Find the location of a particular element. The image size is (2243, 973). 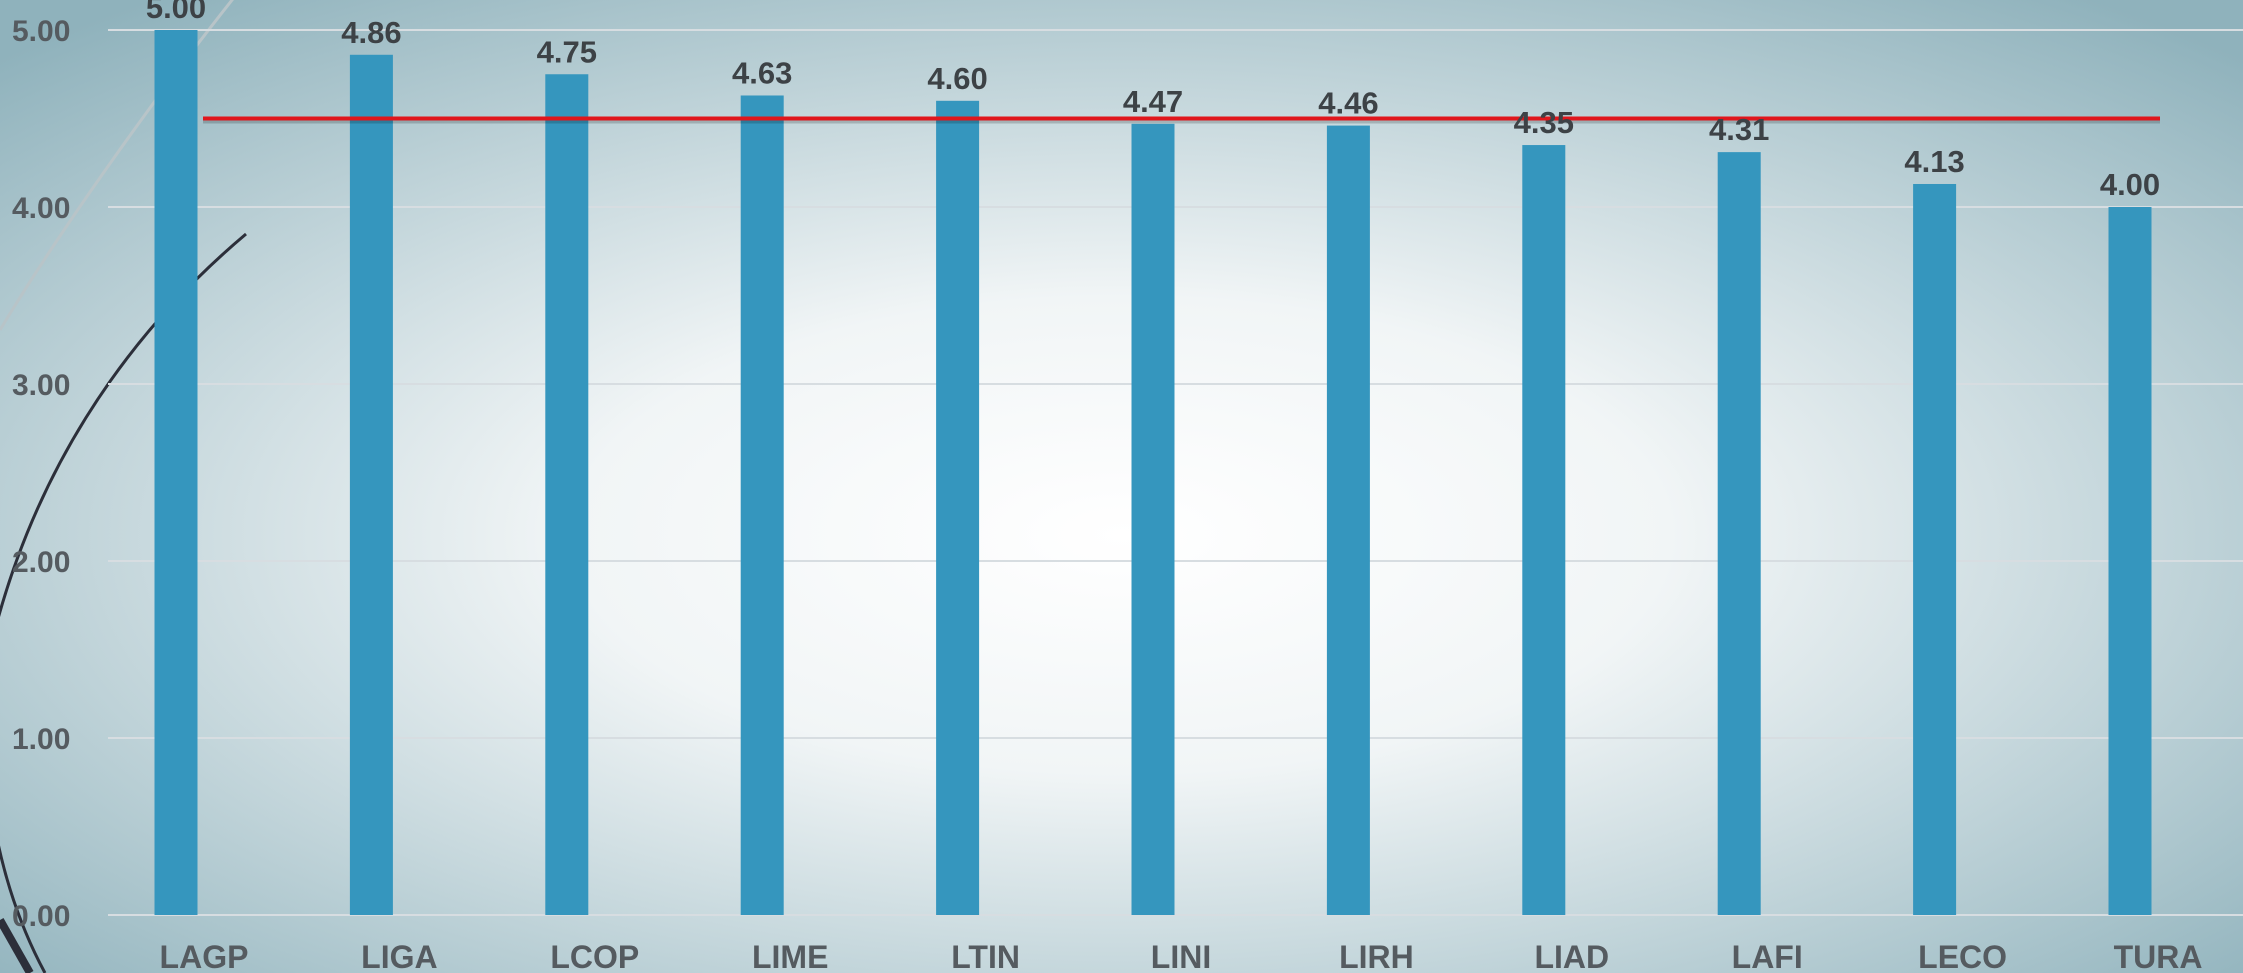

data-label: 4.46 is located at coordinates (1348, 103).